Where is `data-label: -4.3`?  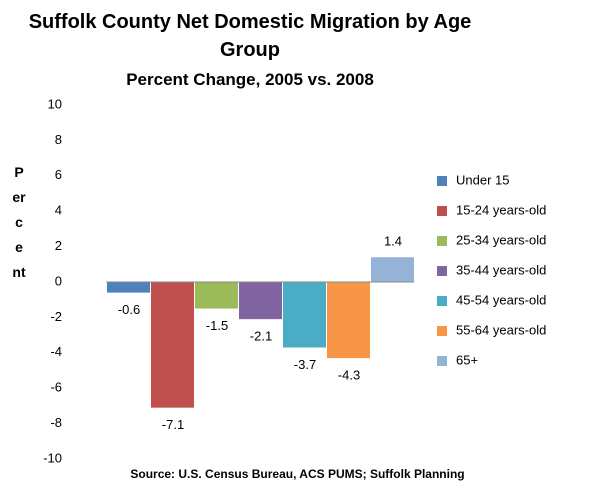
data-label: -4.3 is located at coordinates (349, 375).